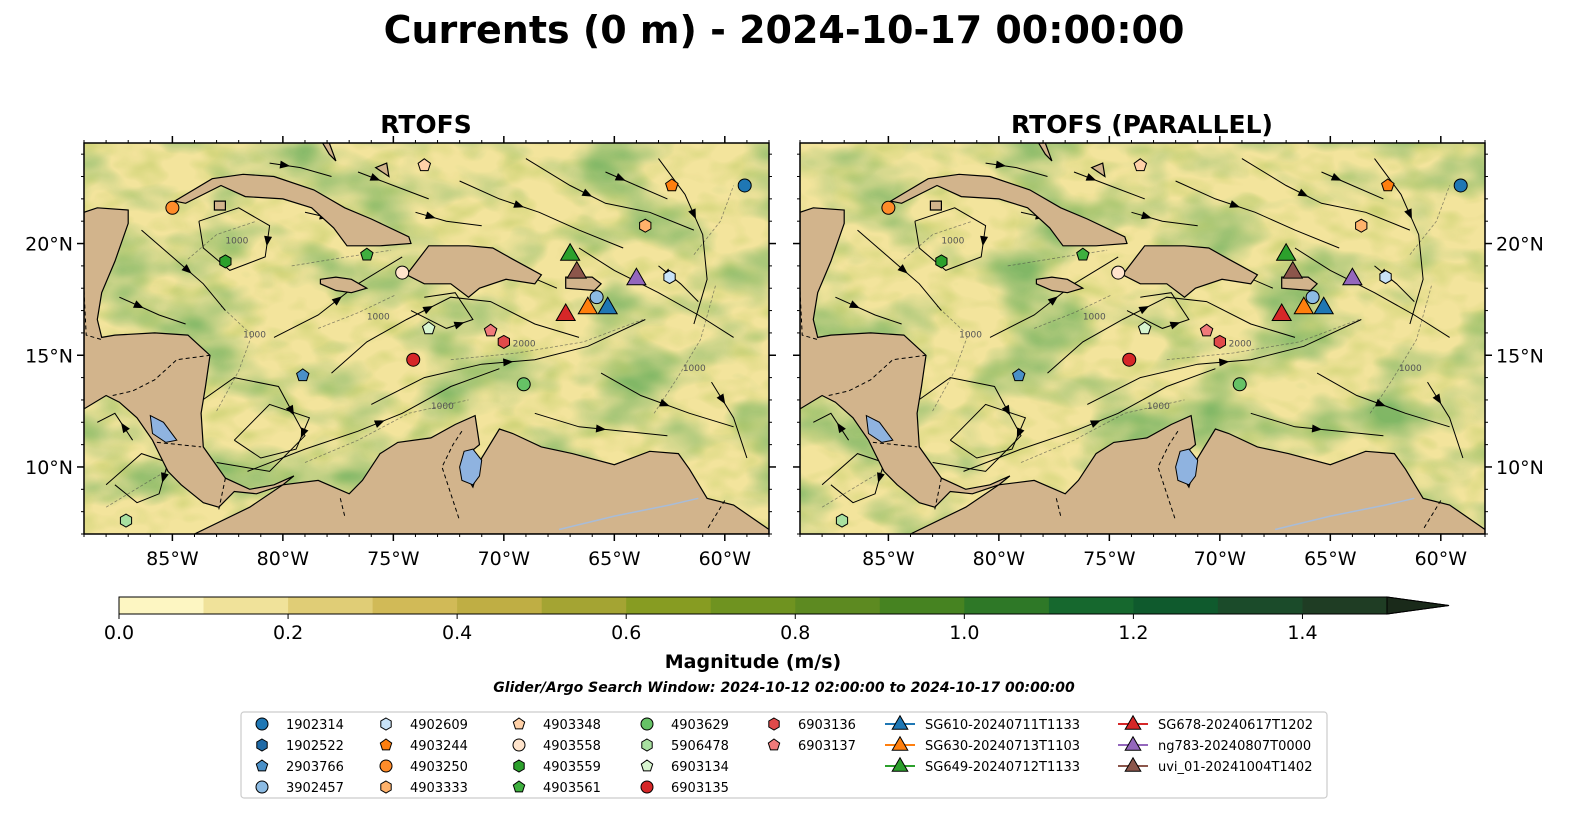  I want to click on legend-label: 1902314, so click(315, 725).